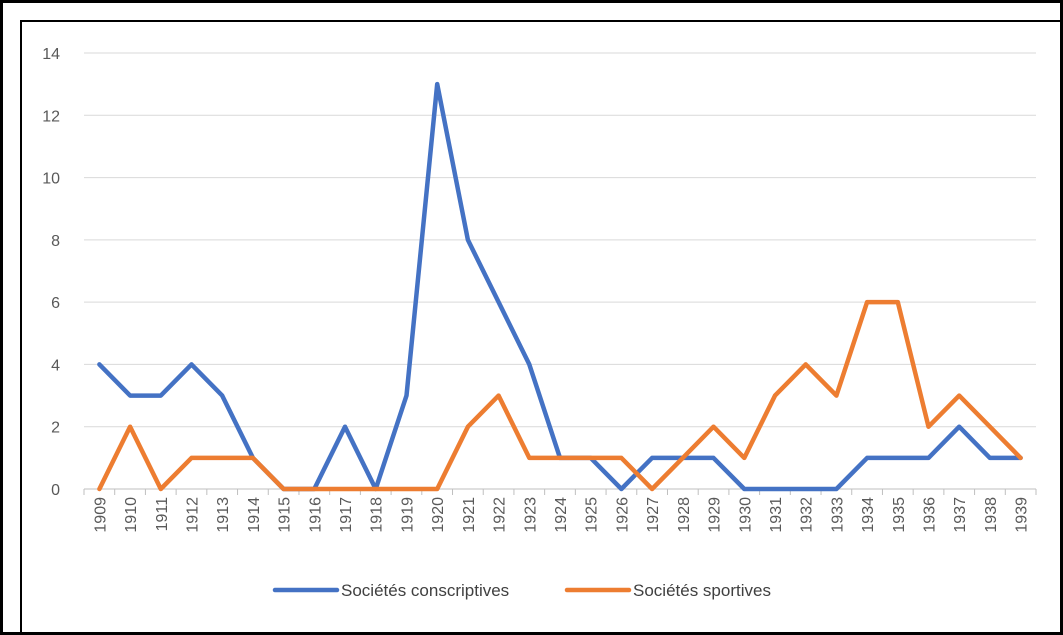 Image resolution: width=1063 pixels, height=635 pixels. Describe the element at coordinates (899, 515) in the screenshot. I see `x-tick-label: 1935` at that location.